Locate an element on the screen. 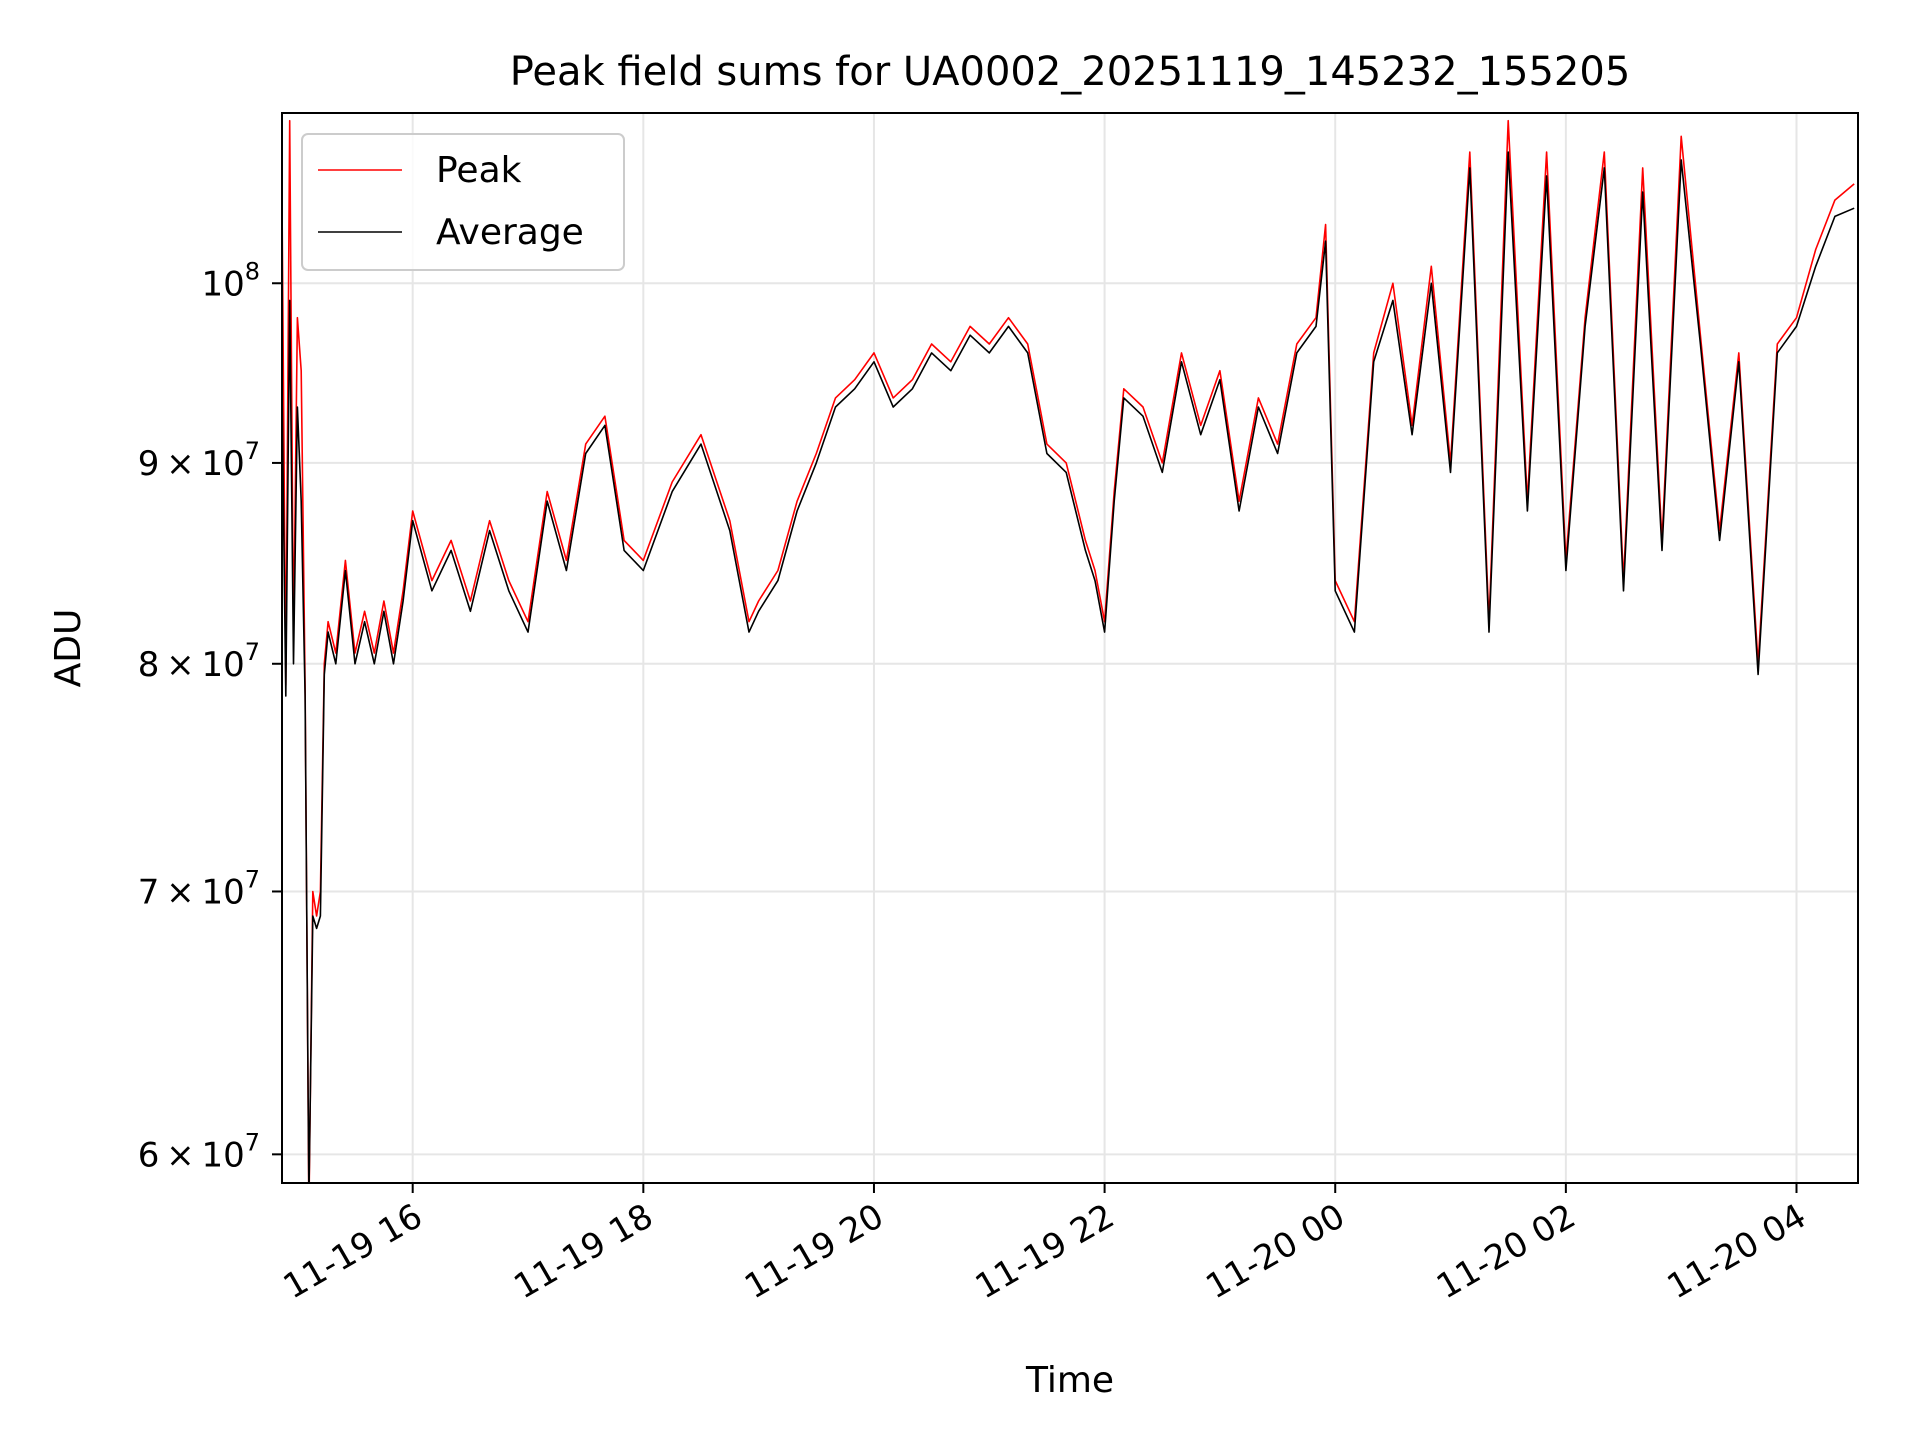 The height and width of the screenshot is (1444, 1920). y-tick-label: 108 is located at coordinates (230, 280).